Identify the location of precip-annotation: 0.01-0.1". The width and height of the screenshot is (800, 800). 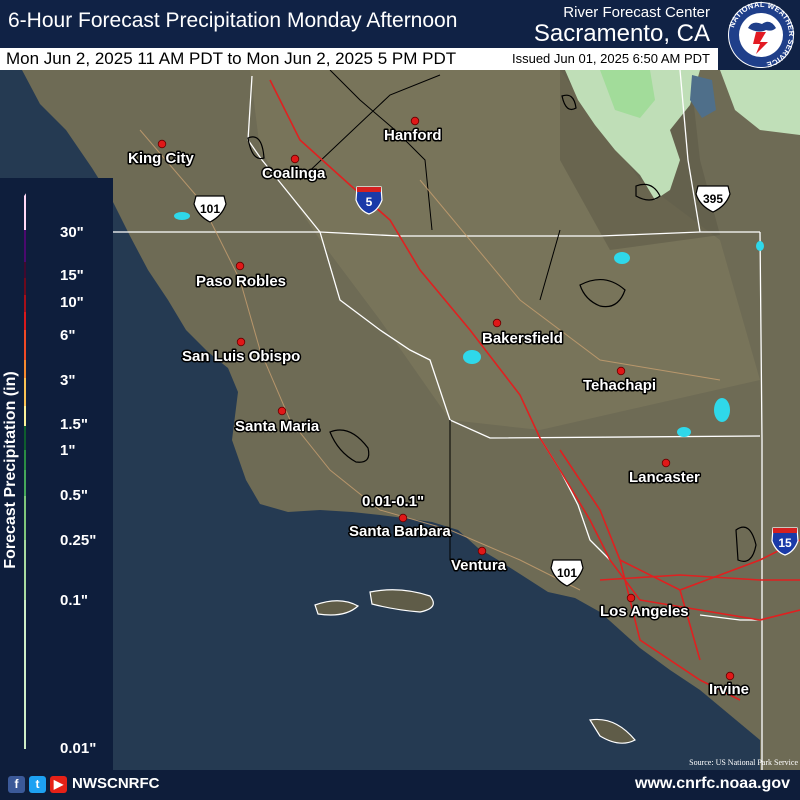
(393, 501).